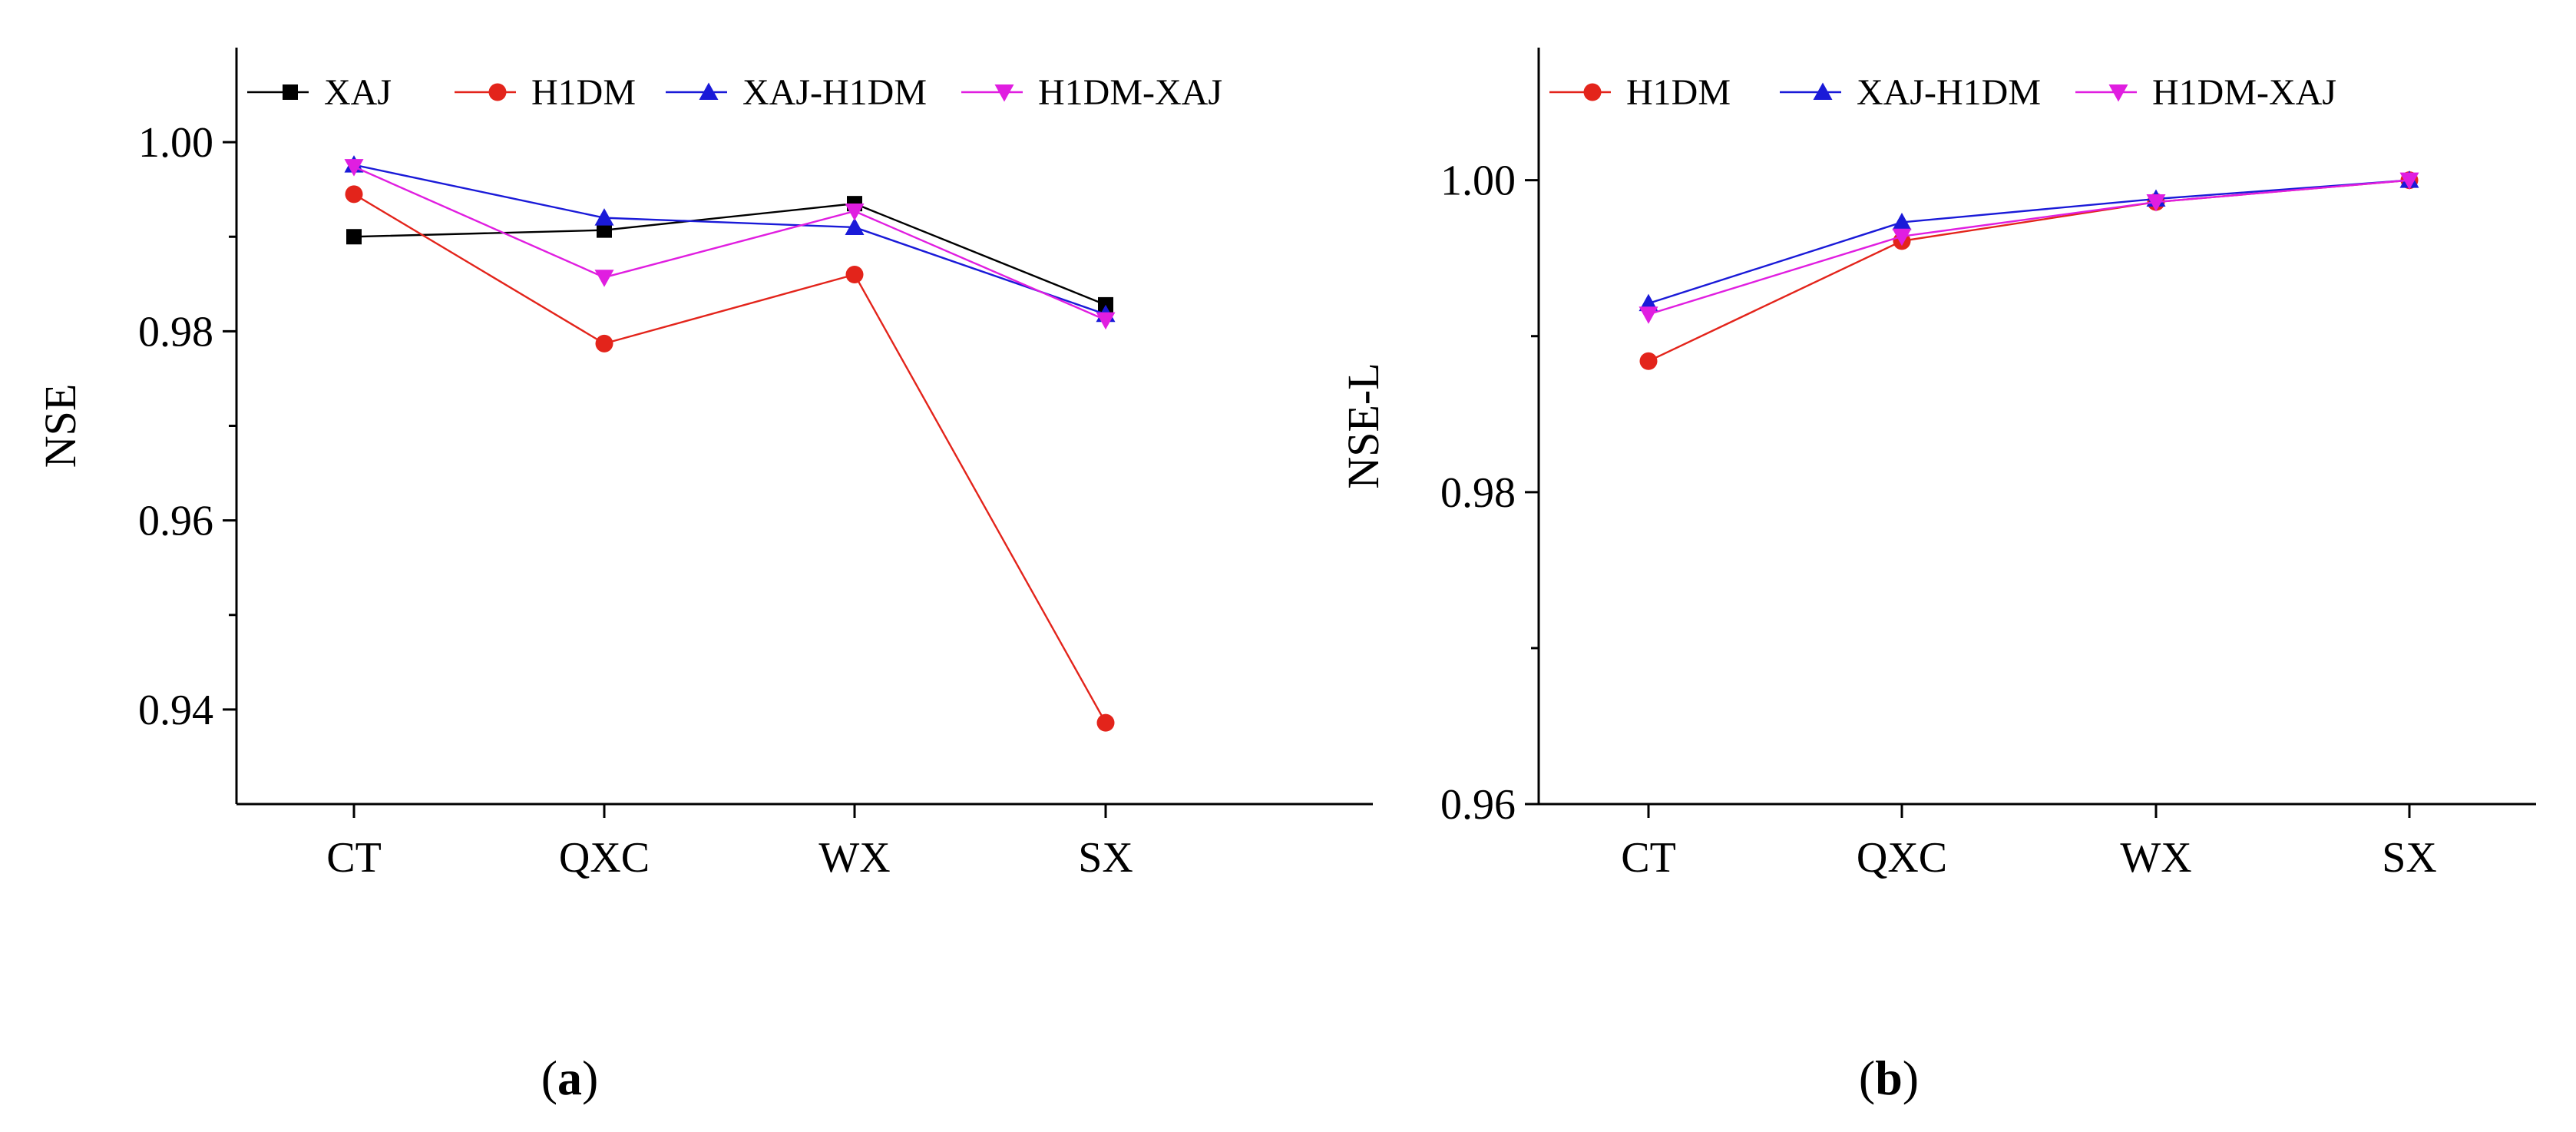  I want to click on panel-a-caption: (a), so click(570, 1078).